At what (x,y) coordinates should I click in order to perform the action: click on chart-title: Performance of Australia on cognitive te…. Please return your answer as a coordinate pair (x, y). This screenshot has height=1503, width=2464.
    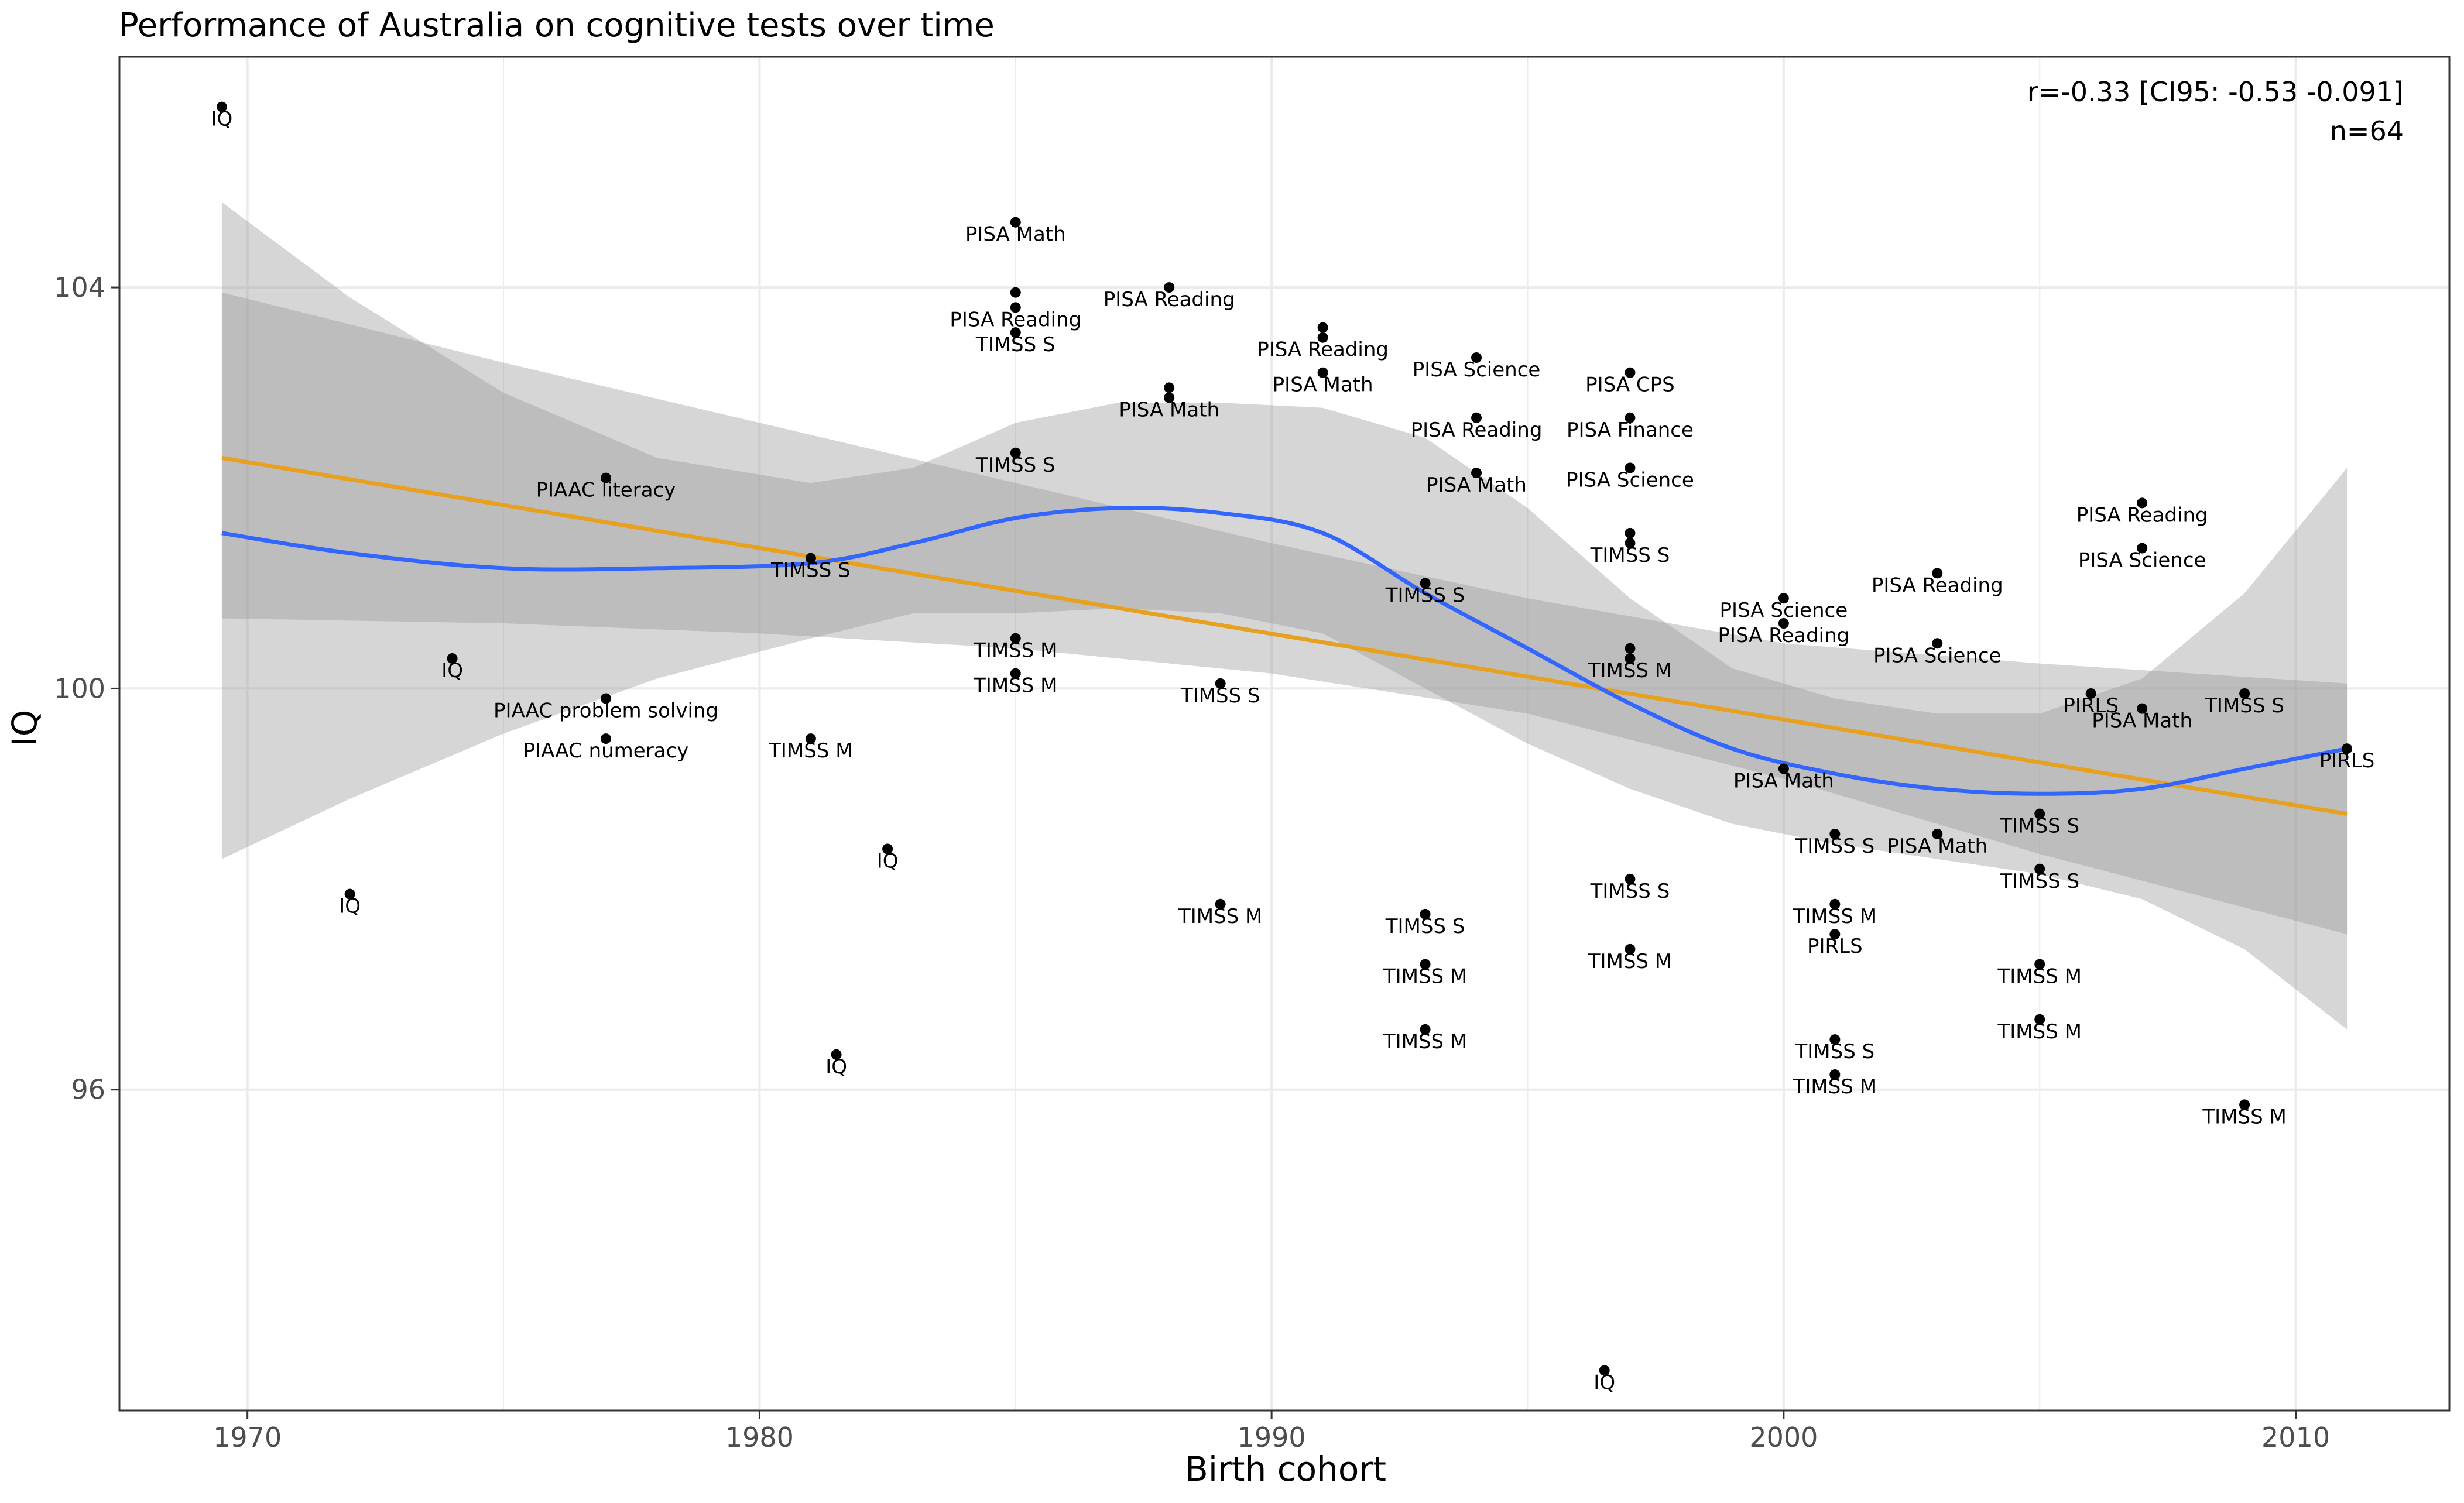
    Looking at the image, I should click on (557, 25).